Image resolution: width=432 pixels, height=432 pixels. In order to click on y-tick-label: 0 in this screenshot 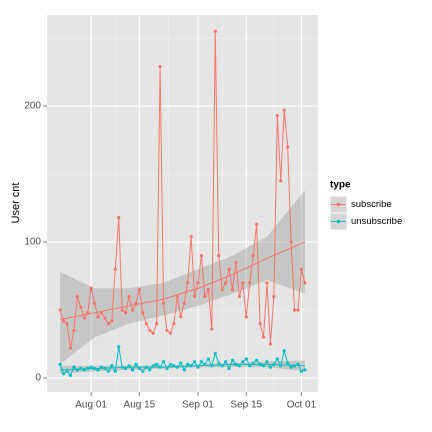, I will do `click(38, 378)`.